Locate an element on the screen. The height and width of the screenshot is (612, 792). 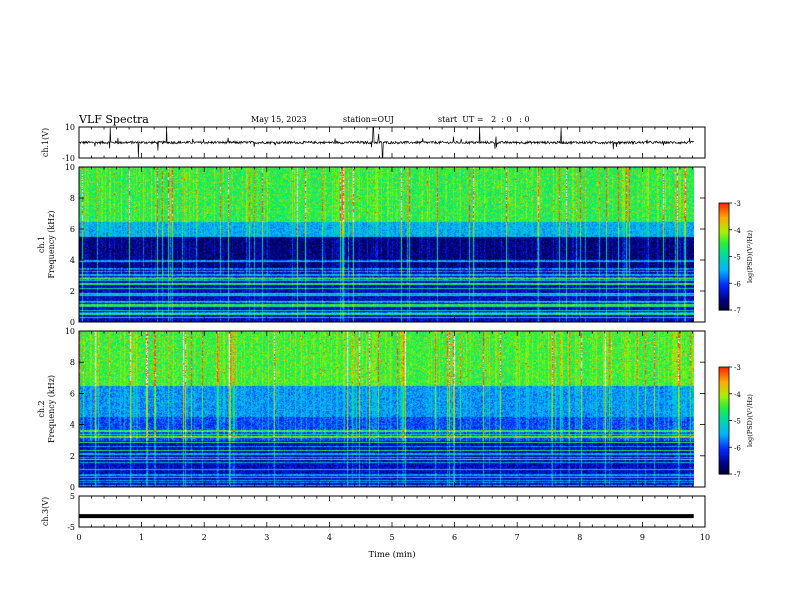
ch1-waveform-panel: 10 -10 ch.1(V) is located at coordinates (373, 143).